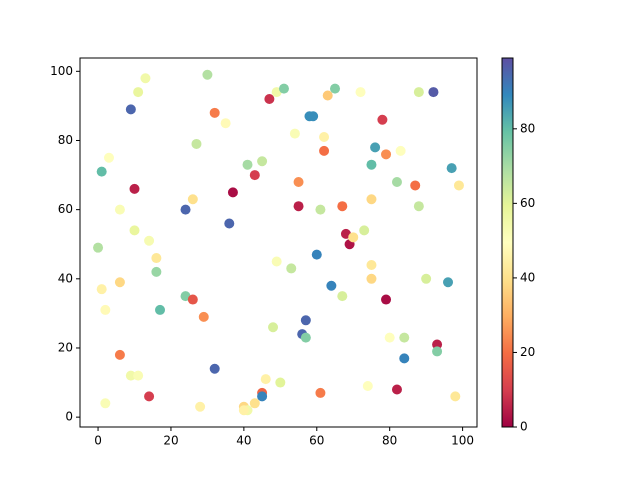  I want to click on colorbar-tick-label: 20, so click(527, 352).